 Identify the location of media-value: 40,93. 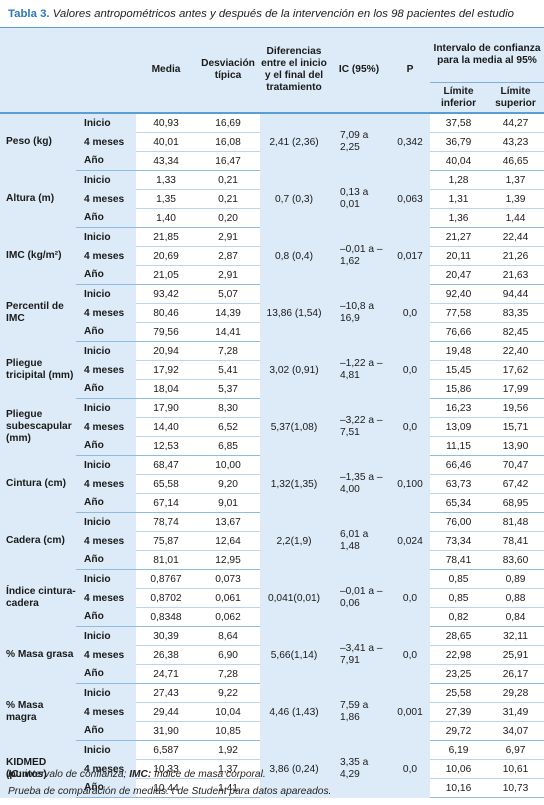
(166, 123).